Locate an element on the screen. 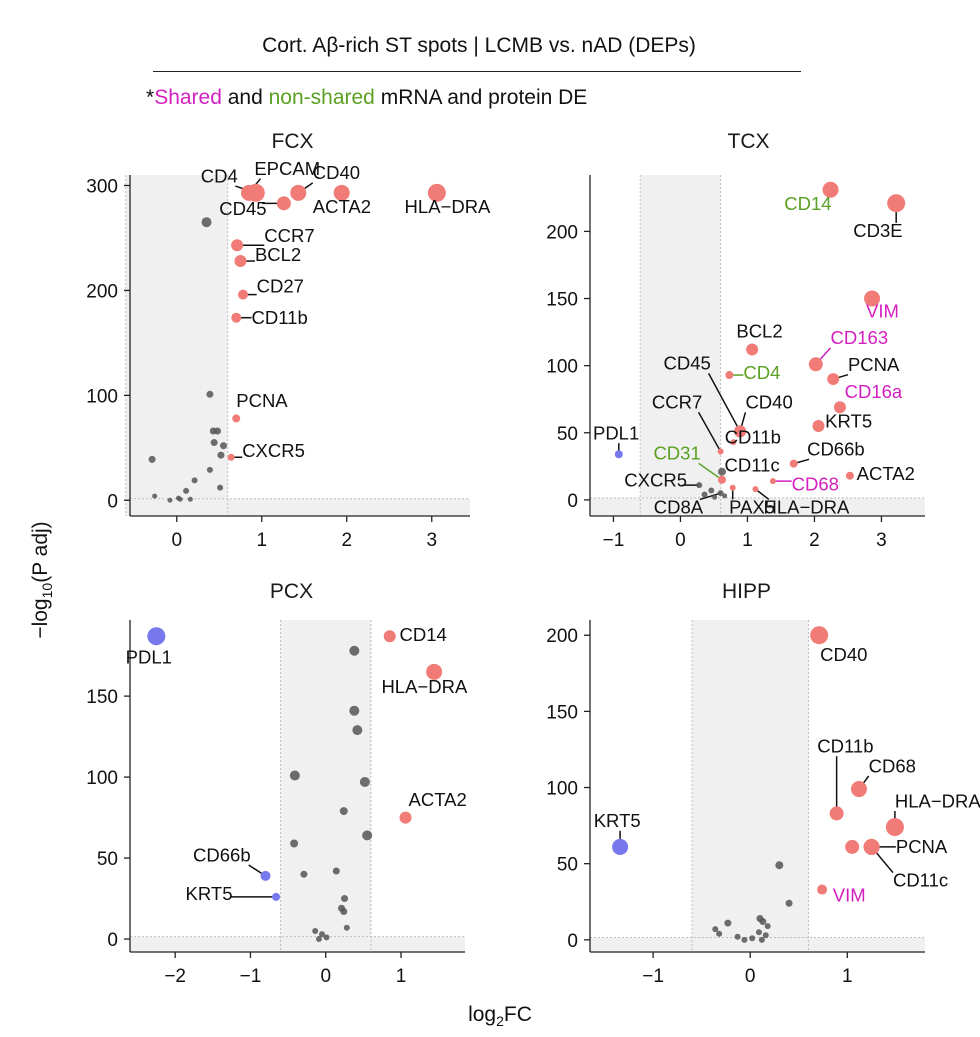  baseline-band is located at coordinates (300, 507).